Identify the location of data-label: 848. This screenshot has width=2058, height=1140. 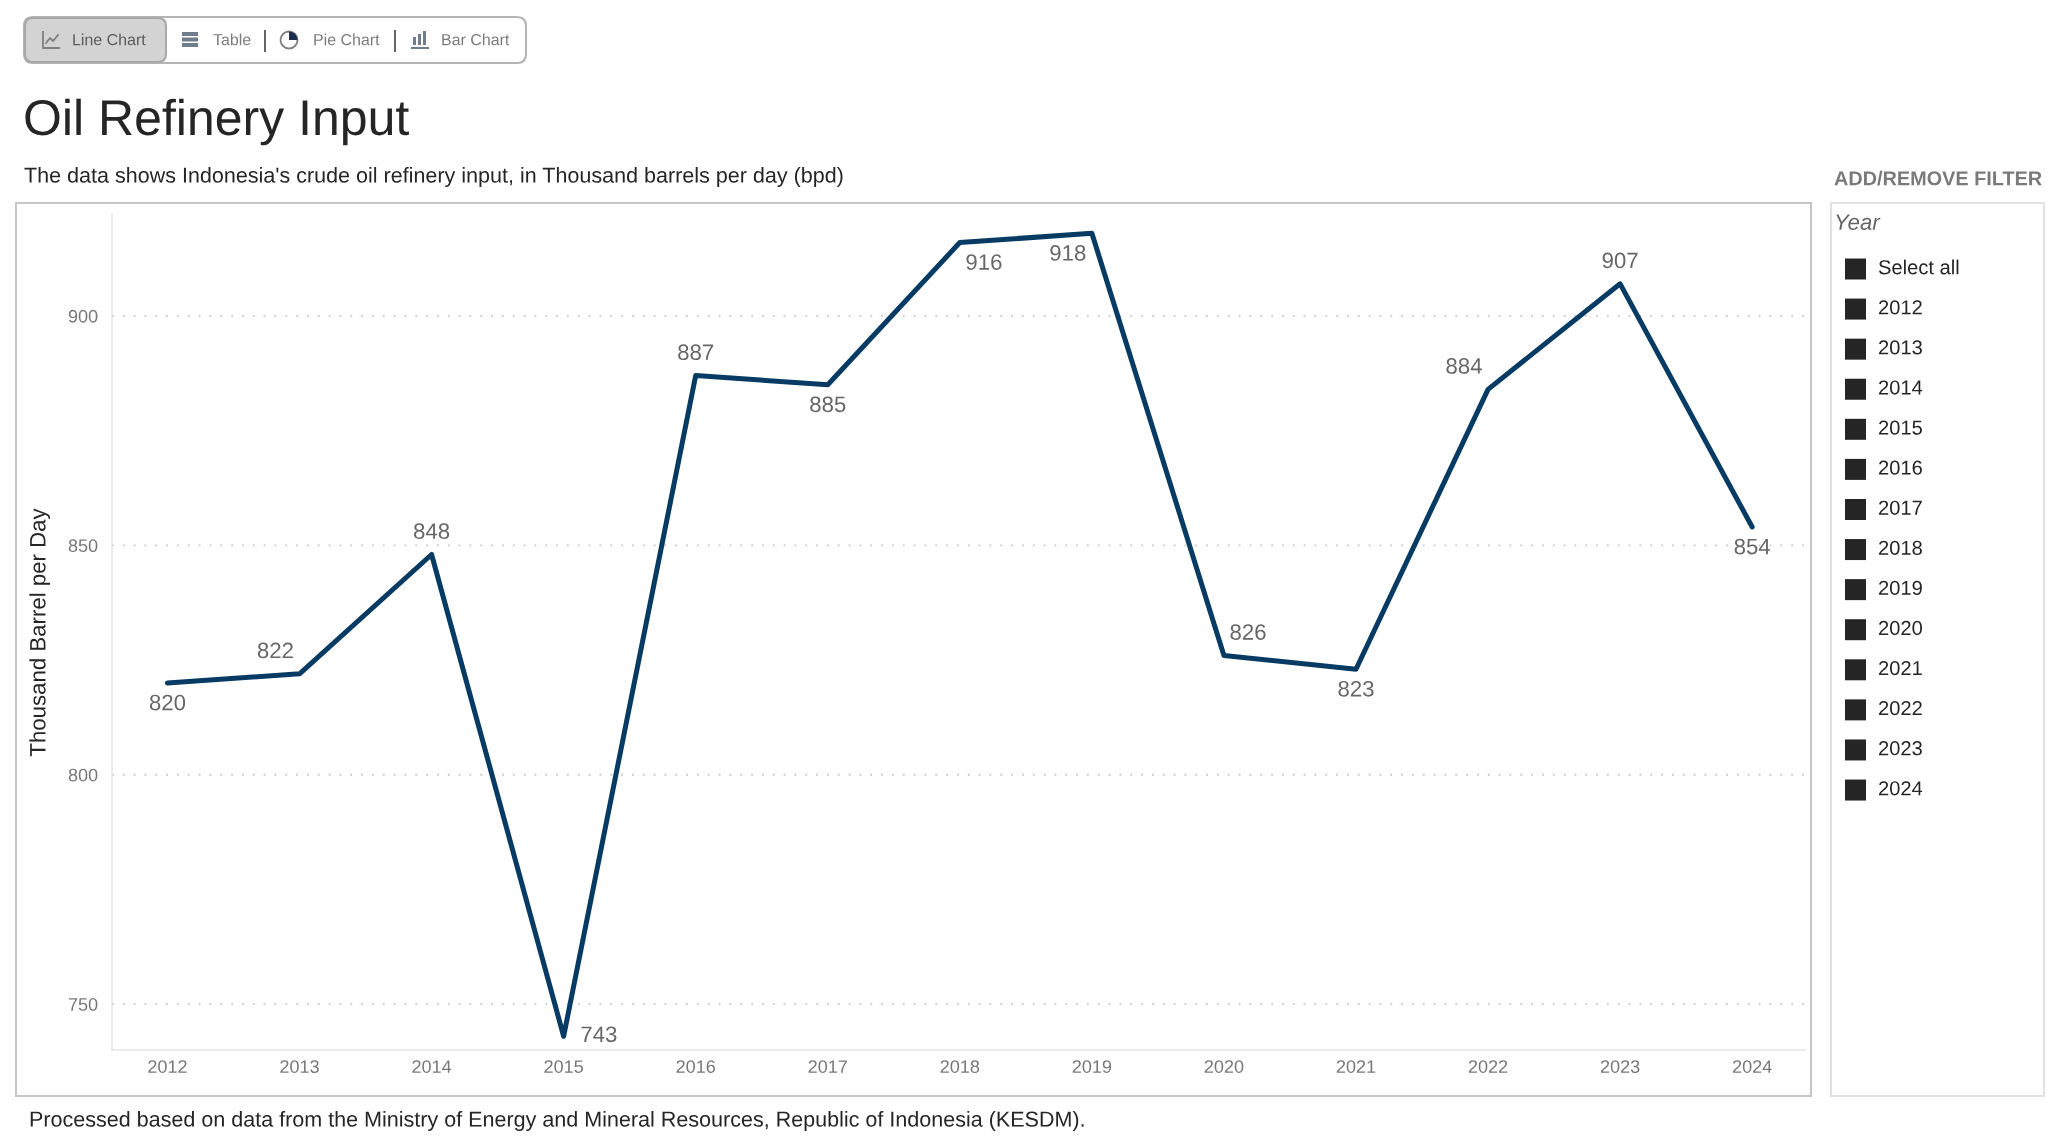
(432, 531).